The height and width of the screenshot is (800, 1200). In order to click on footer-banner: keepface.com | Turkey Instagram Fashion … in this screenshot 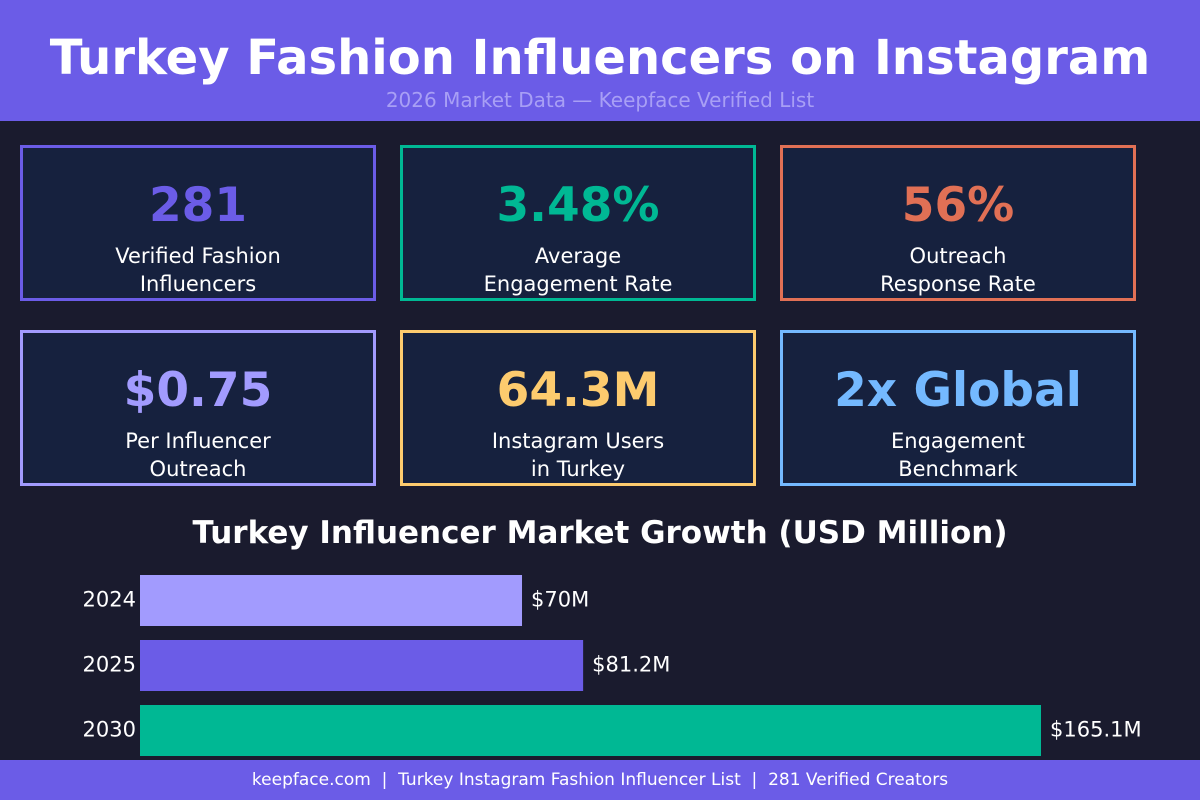, I will do `click(600, 780)`.